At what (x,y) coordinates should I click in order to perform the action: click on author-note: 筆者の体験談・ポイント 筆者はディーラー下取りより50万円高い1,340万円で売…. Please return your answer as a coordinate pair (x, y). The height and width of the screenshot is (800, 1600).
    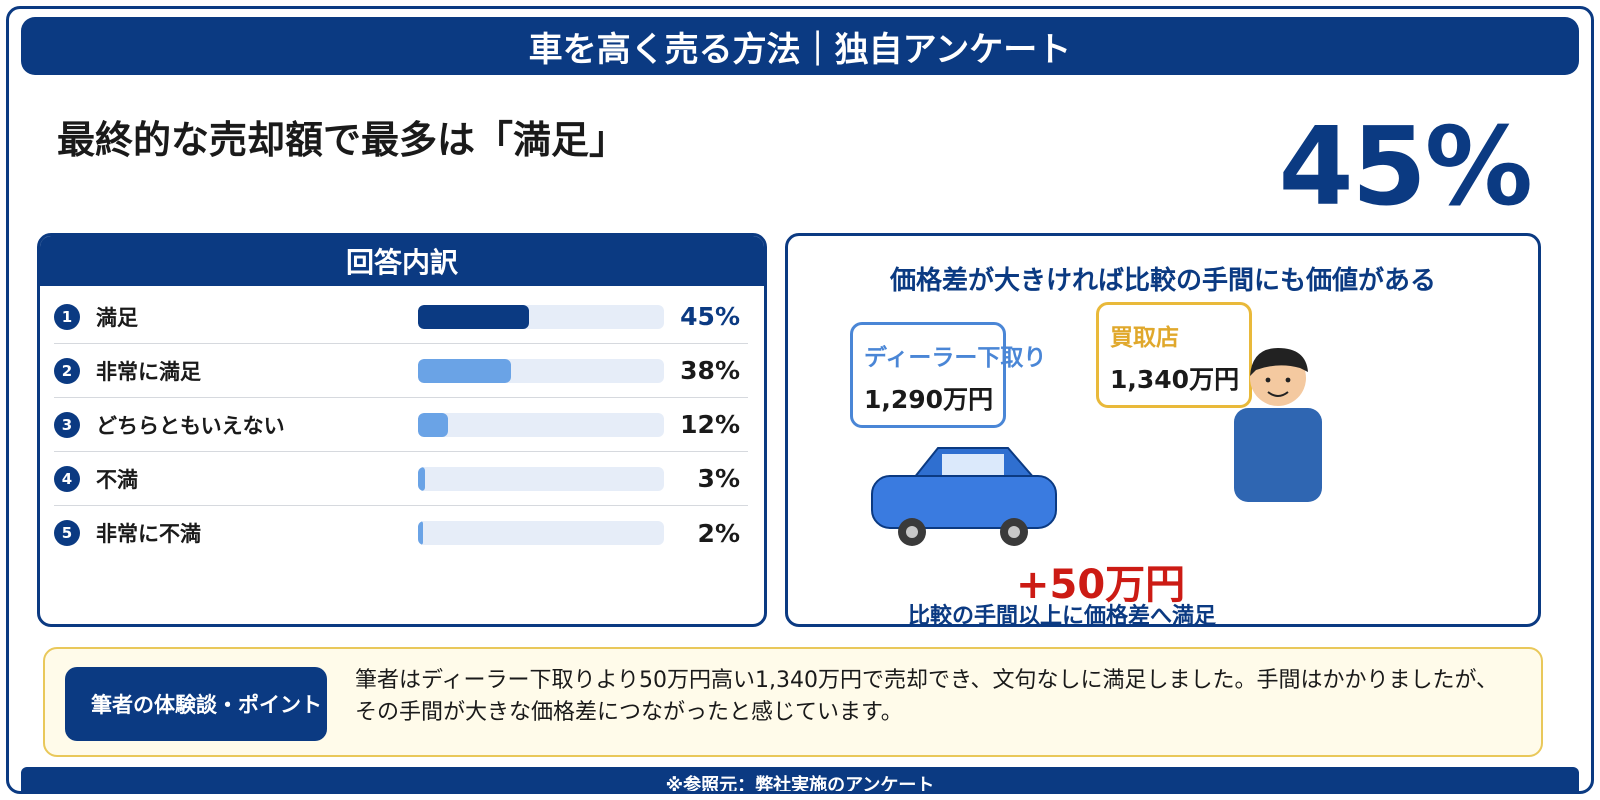
    Looking at the image, I should click on (793, 702).